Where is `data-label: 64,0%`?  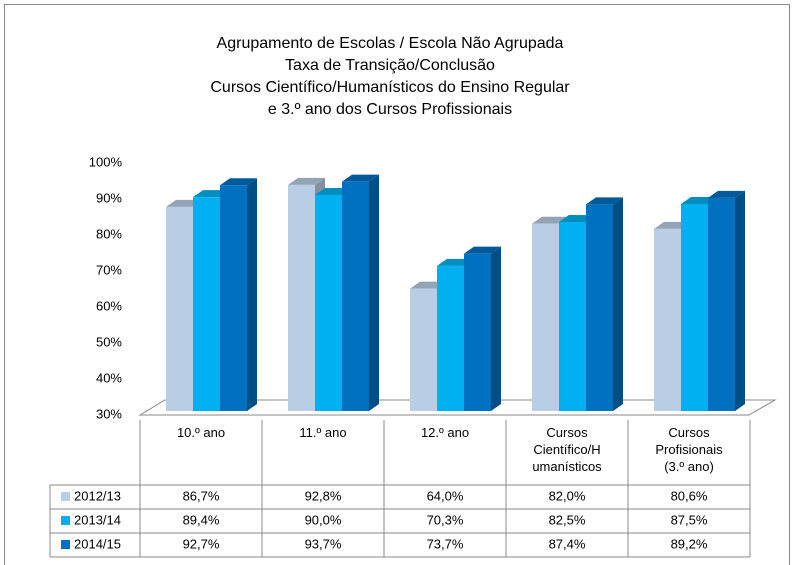 data-label: 64,0% is located at coordinates (445, 495).